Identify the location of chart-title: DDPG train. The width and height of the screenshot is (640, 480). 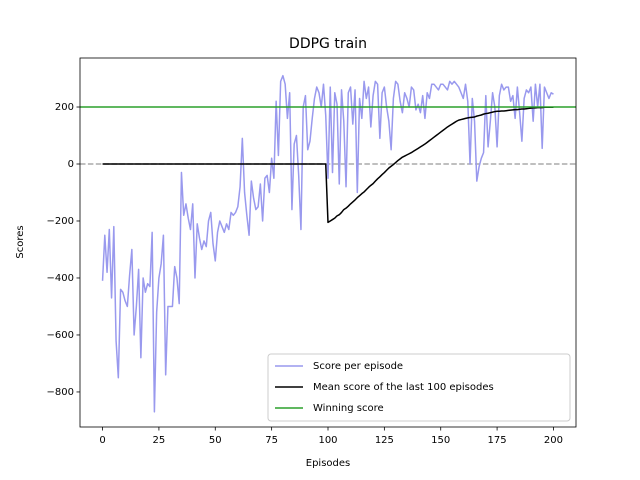
(328, 44).